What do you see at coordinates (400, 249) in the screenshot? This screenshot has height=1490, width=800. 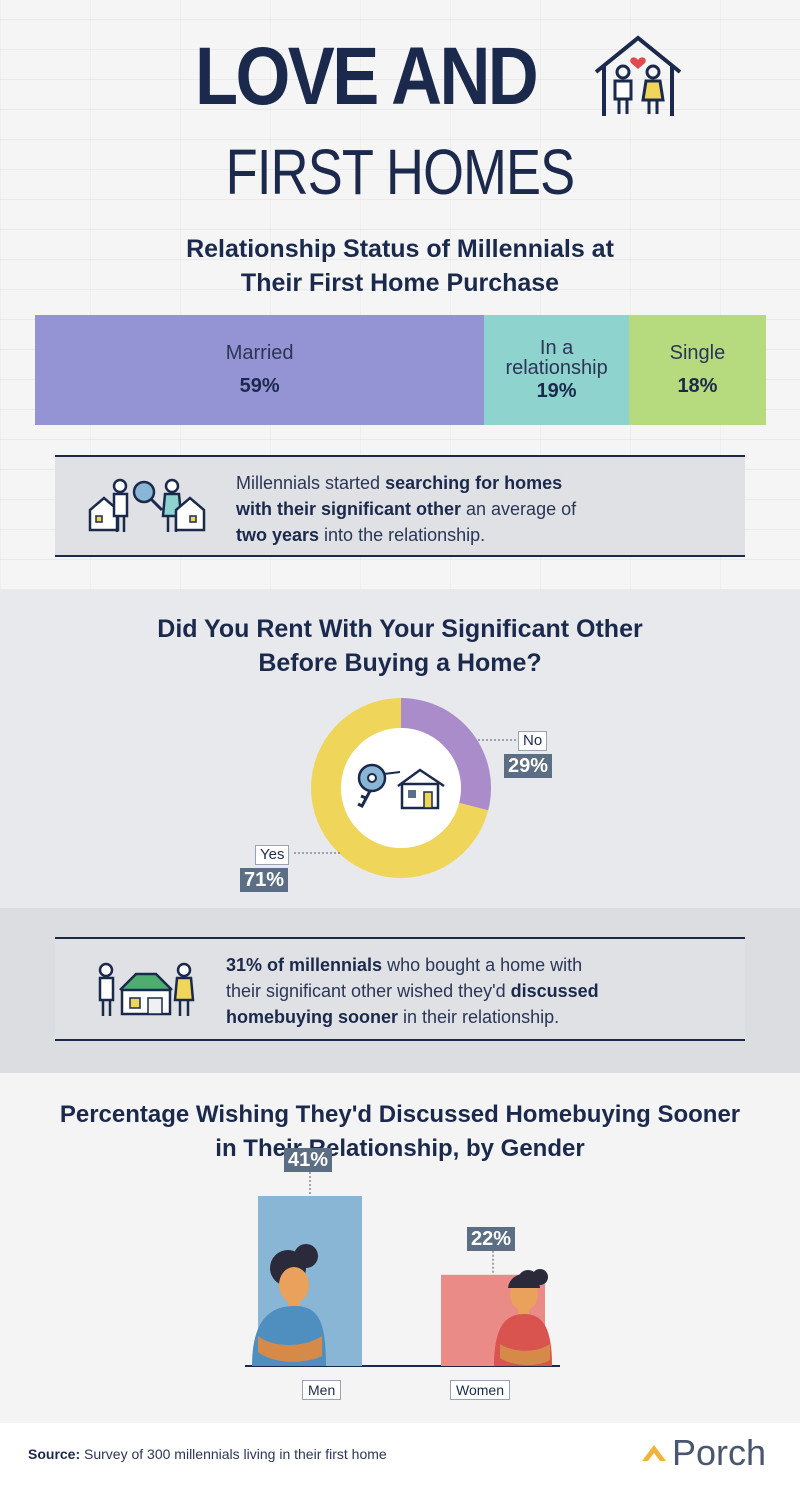 I see `relationship-title-line-1: Relationship Status of Millennials at` at bounding box center [400, 249].